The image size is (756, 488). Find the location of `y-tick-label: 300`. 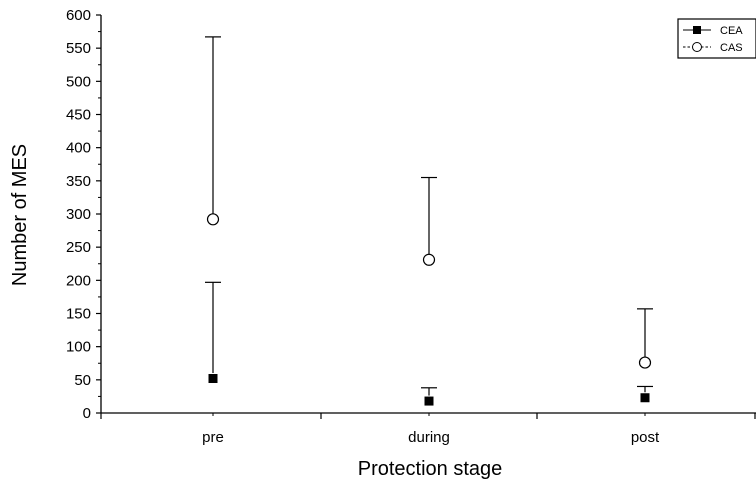

y-tick-label: 300 is located at coordinates (78, 214).